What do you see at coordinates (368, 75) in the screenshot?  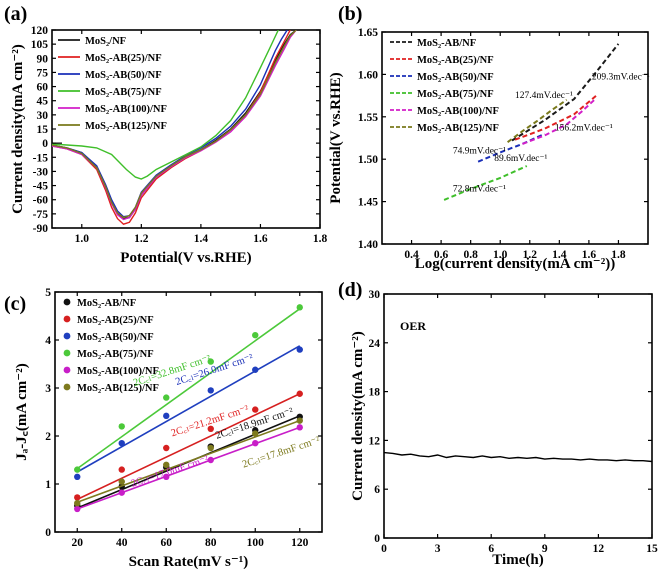 I see `panel-b-y-tick-label: 1.60` at bounding box center [368, 75].